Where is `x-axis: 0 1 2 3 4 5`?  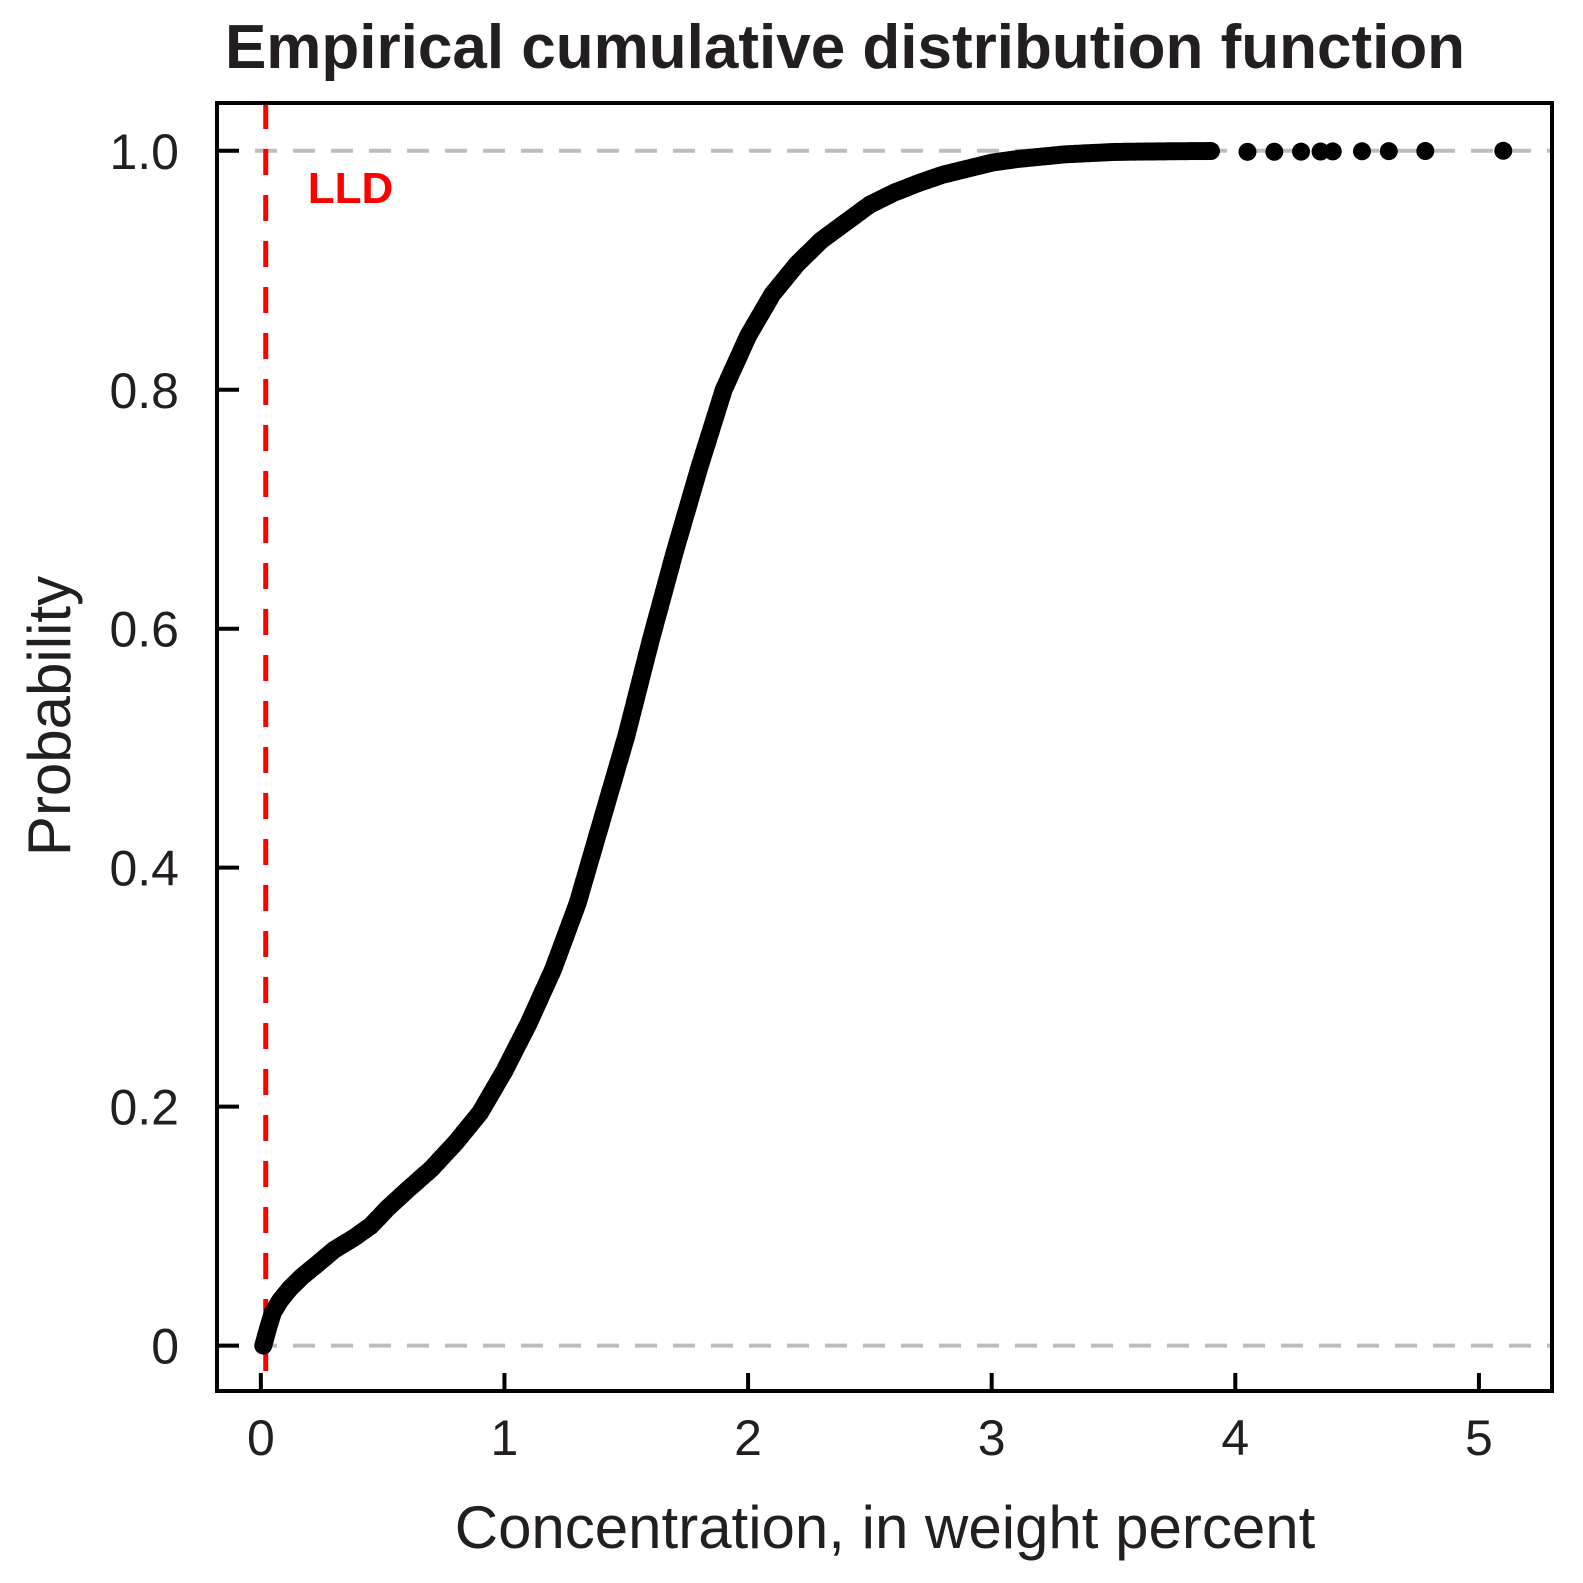 x-axis: 0 1 2 3 4 5 is located at coordinates (870, 1419).